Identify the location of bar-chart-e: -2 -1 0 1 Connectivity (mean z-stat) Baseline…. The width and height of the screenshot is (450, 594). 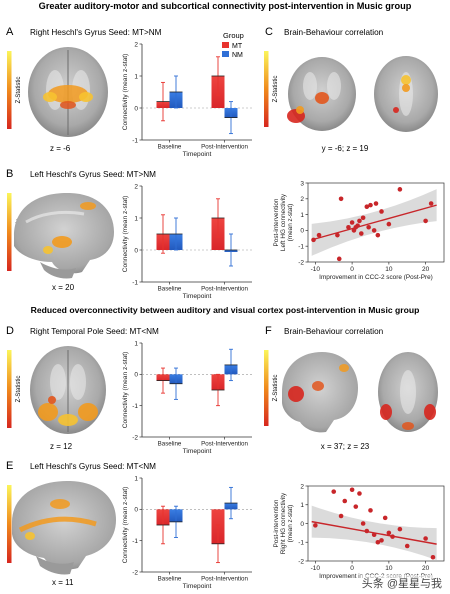
(187, 532).